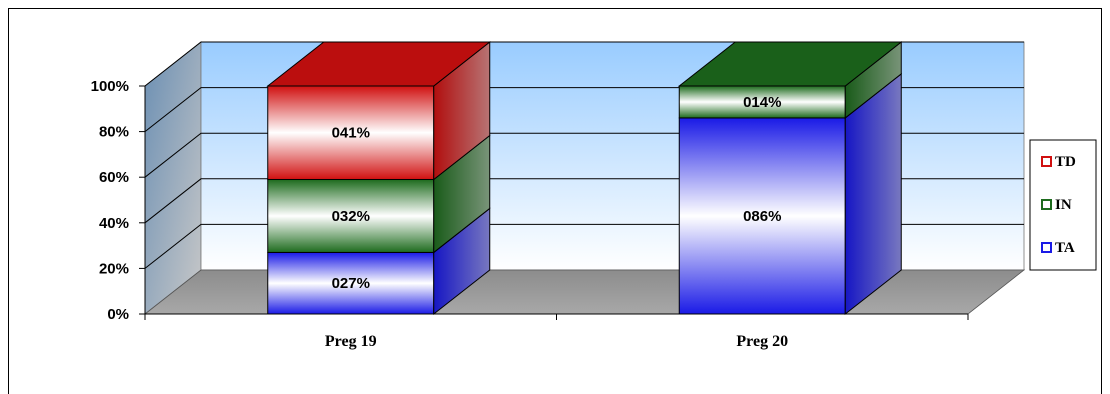 The image size is (1110, 394). I want to click on bar-top-in, so click(790, 64).